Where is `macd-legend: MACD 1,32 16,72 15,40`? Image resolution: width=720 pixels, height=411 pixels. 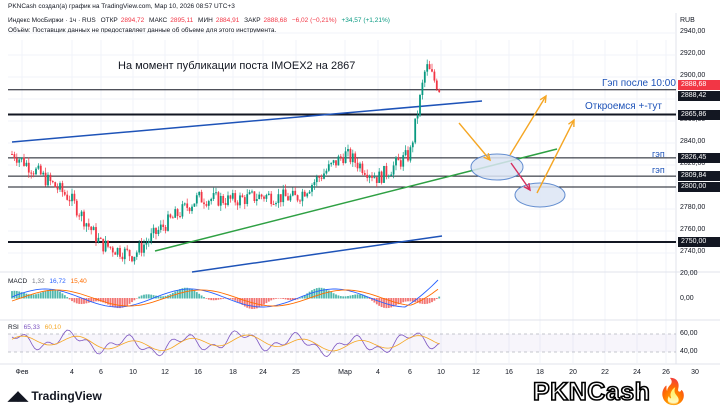 macd-legend: MACD 1,32 16,72 15,40 is located at coordinates (47, 281).